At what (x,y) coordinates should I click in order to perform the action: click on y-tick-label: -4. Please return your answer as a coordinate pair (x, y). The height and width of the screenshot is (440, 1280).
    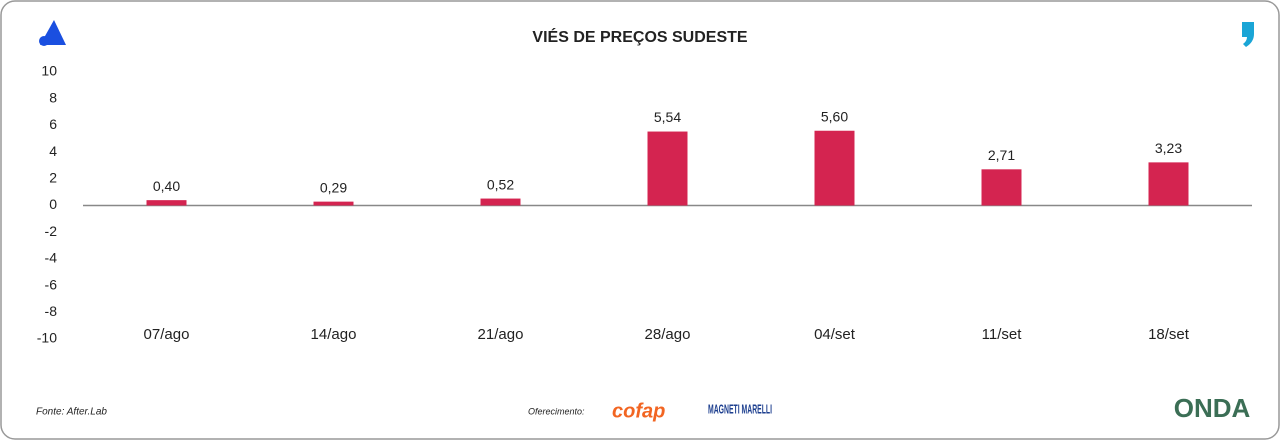
    Looking at the image, I should click on (51, 258).